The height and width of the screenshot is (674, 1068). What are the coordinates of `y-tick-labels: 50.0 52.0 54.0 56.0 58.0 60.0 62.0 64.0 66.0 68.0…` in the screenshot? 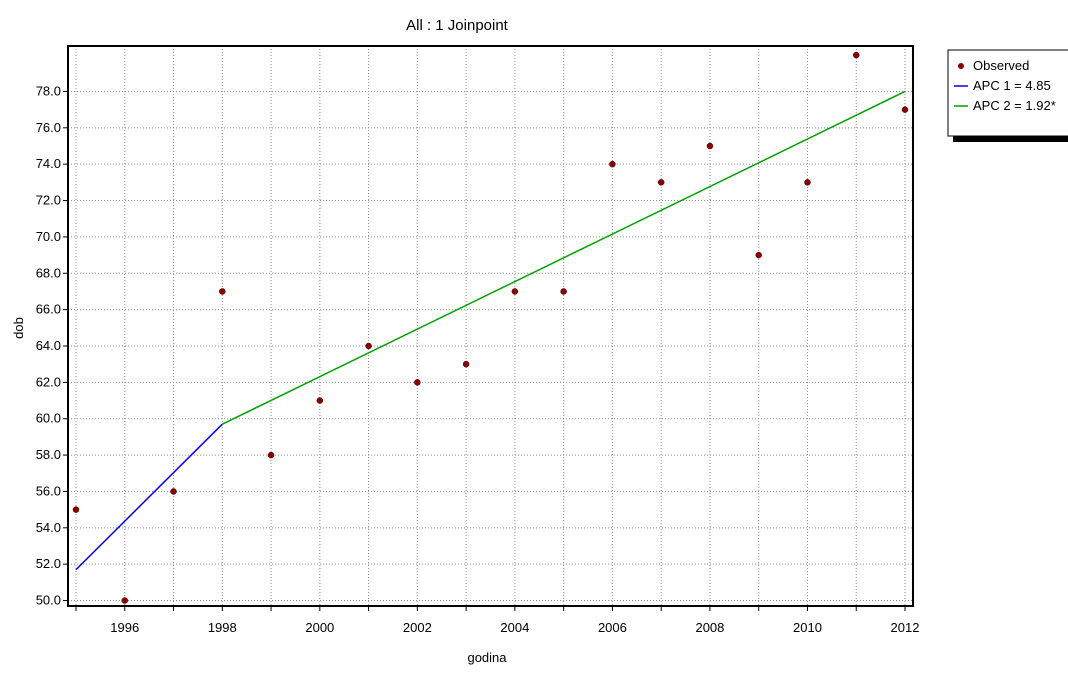 It's located at (48, 345).